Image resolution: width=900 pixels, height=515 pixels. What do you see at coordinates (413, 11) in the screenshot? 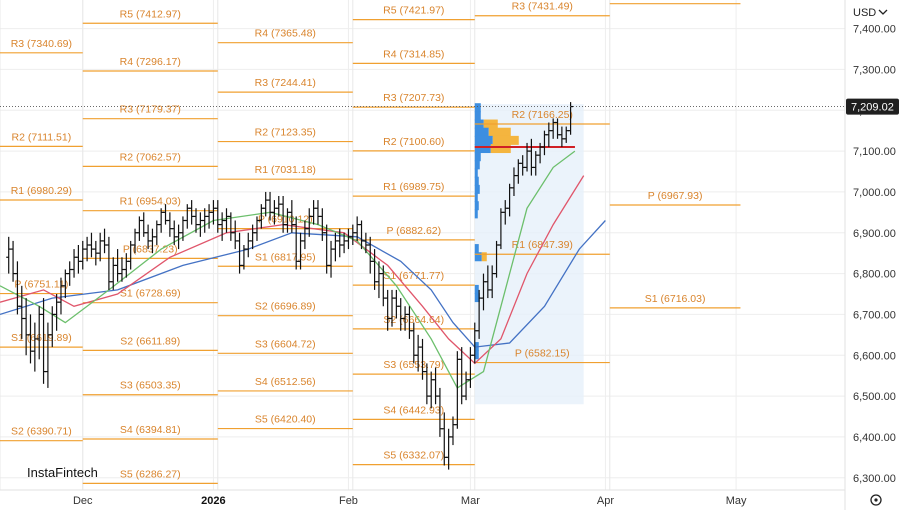
I see `pivot-label-r5: R5 (7421.97)` at bounding box center [413, 11].